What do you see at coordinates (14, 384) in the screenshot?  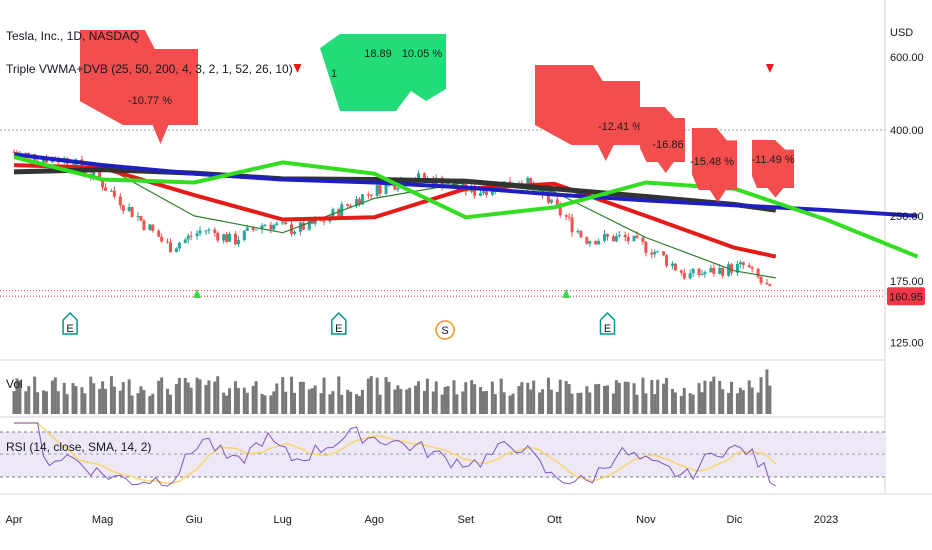 I see `volume-legend: Vol` at bounding box center [14, 384].